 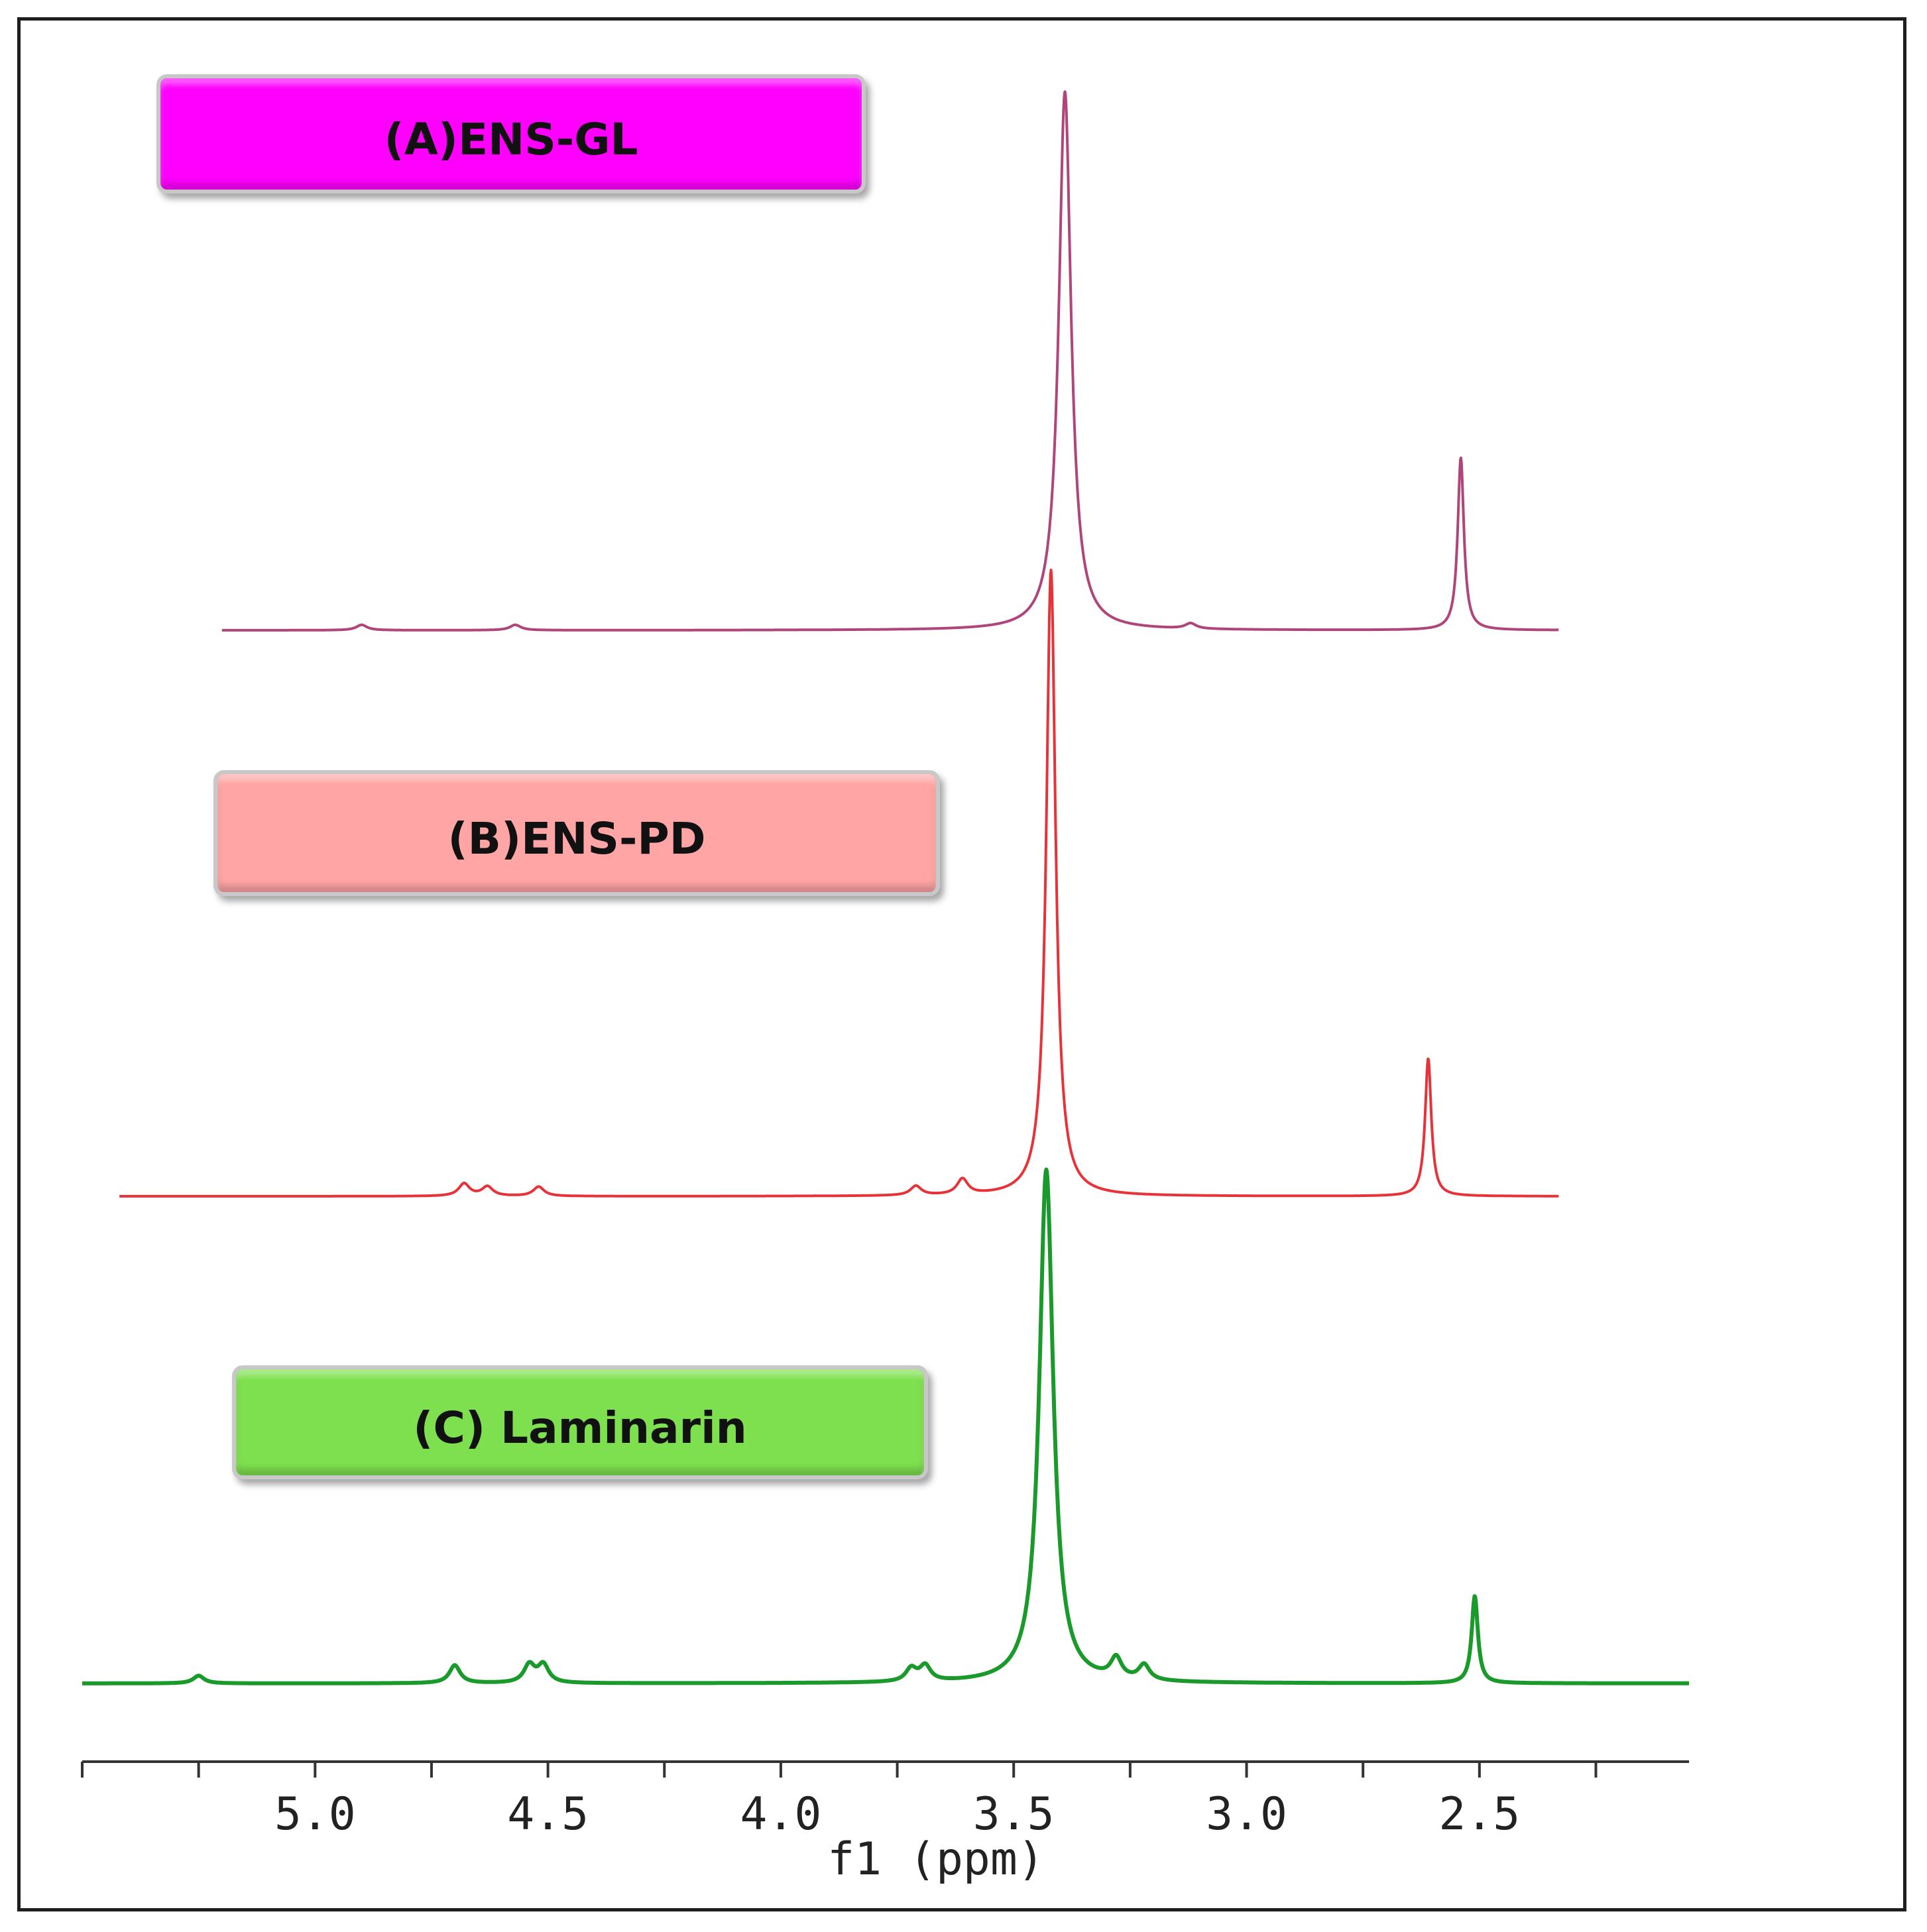 I want to click on x-tick-label: 3.0, so click(x=1246, y=1814).